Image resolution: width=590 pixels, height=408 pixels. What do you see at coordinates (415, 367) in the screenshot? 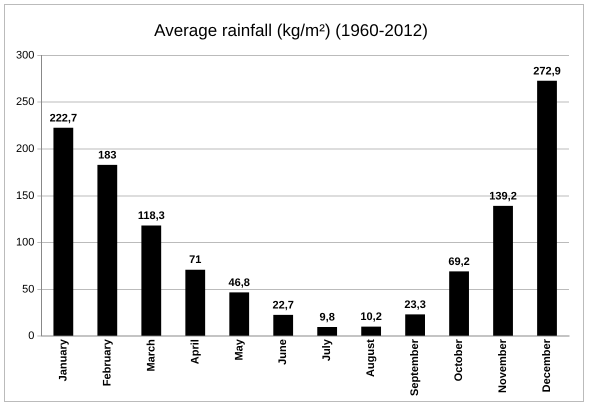
I see `x-tick-label: September` at bounding box center [415, 367].